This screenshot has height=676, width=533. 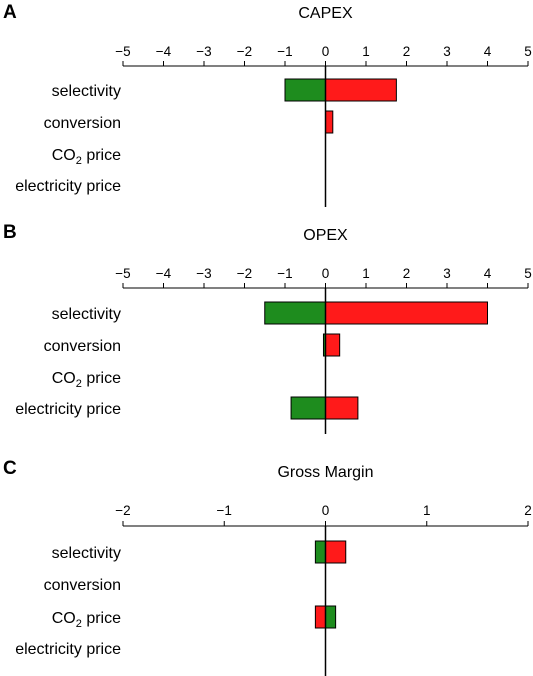 What do you see at coordinates (325, 472) in the screenshot?
I see `panel-title: Gross Margin` at bounding box center [325, 472].